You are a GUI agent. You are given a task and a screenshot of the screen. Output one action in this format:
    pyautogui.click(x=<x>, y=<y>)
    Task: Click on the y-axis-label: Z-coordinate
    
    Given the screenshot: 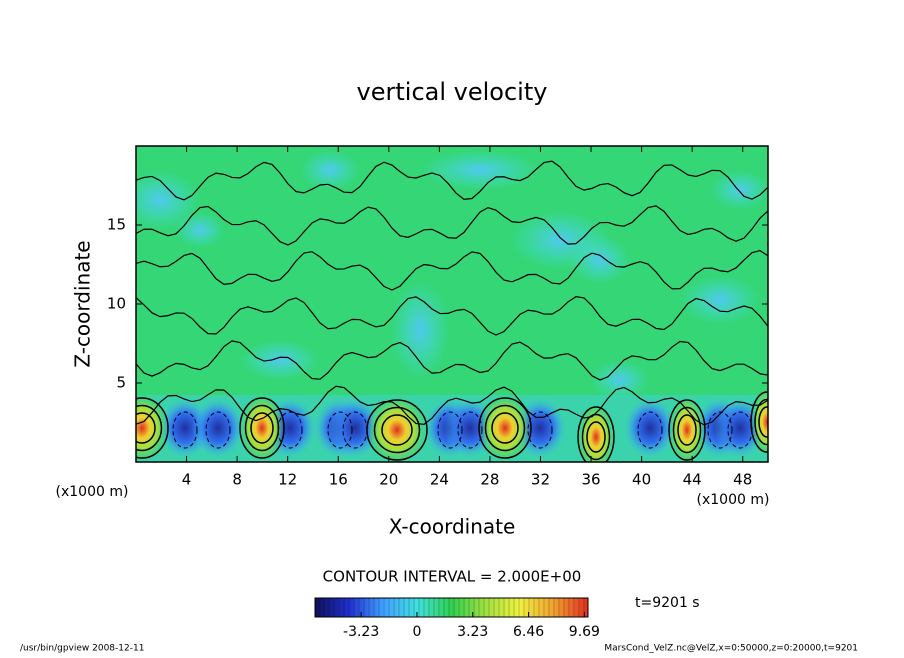 What is the action you would take?
    pyautogui.click(x=83, y=303)
    